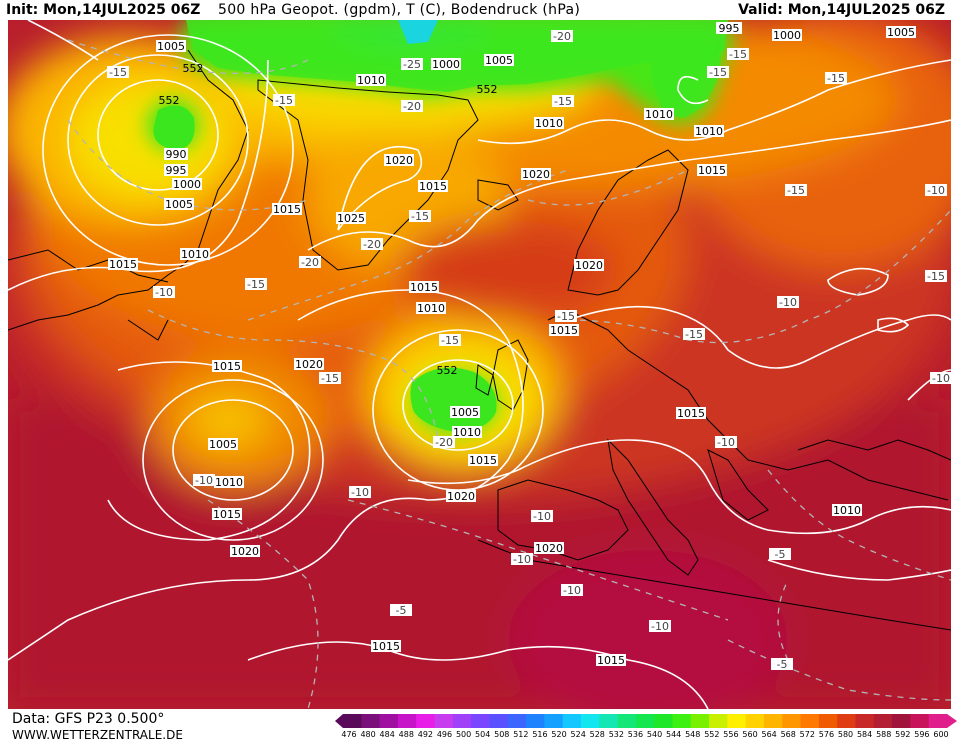  Describe the element at coordinates (729, 28) in the screenshot. I see `pressure-label: 995` at that location.